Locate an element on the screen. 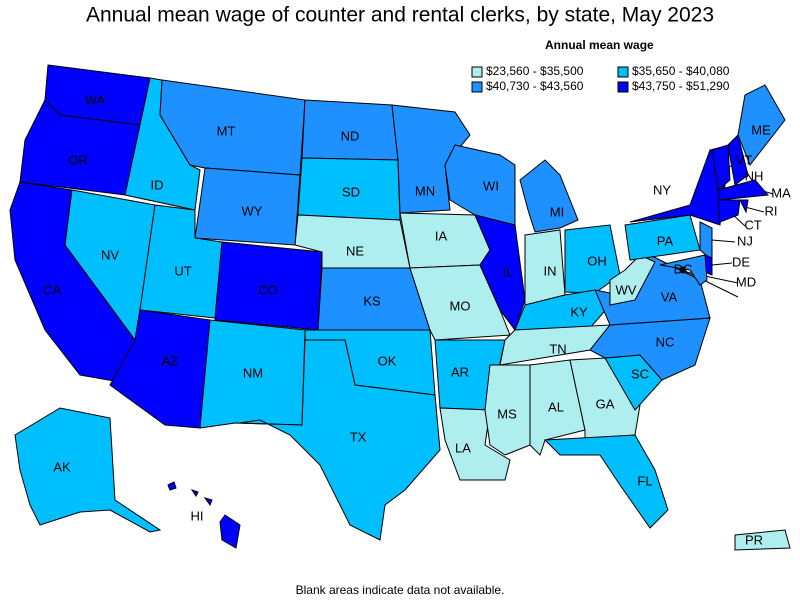 The height and width of the screenshot is (600, 800). state-label: WA is located at coordinates (95, 99).